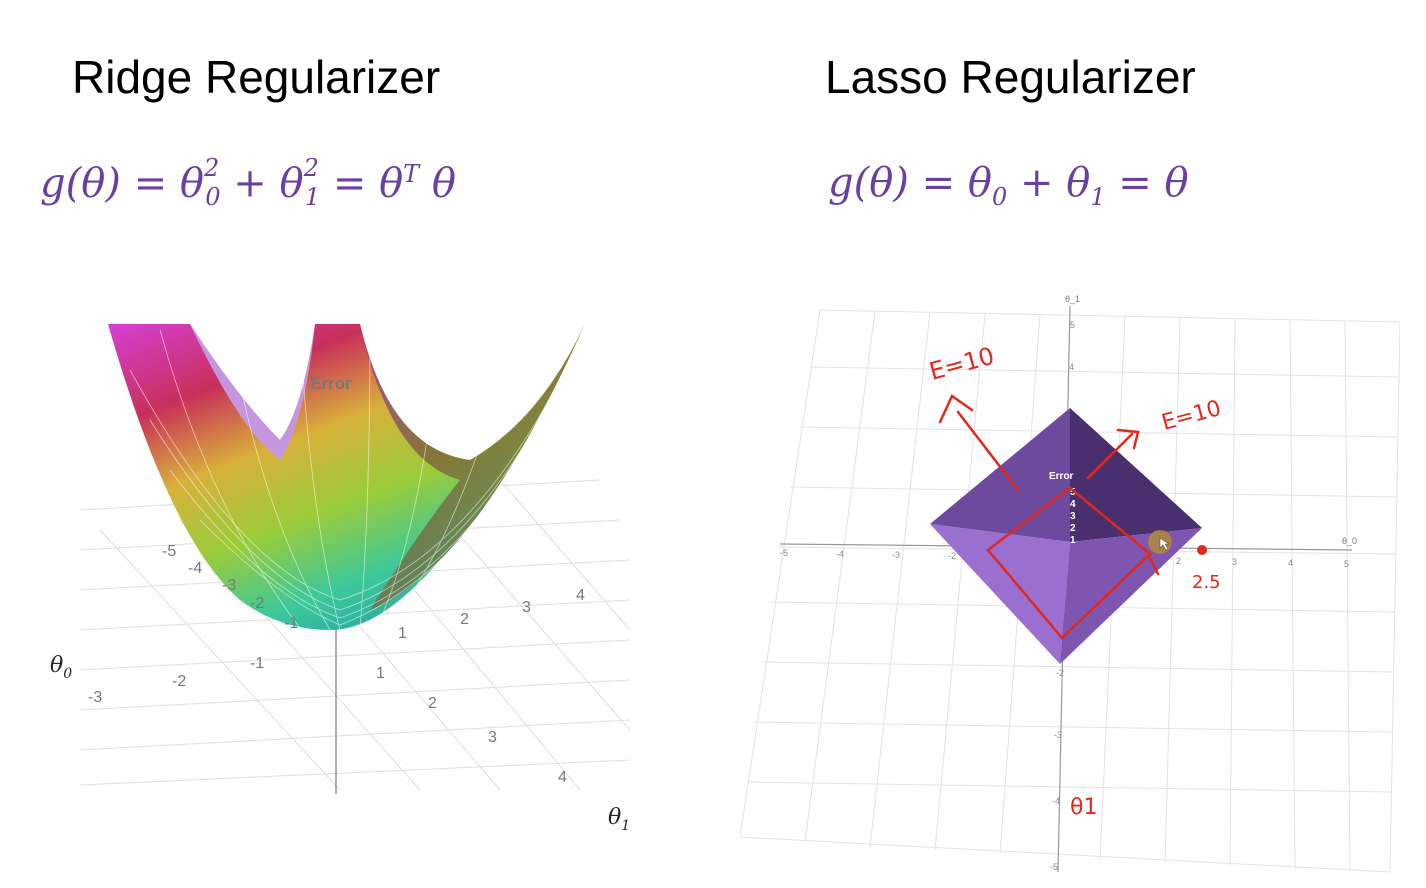  I want to click on lasso-axis-right-label: θ_0, so click(1349, 541).